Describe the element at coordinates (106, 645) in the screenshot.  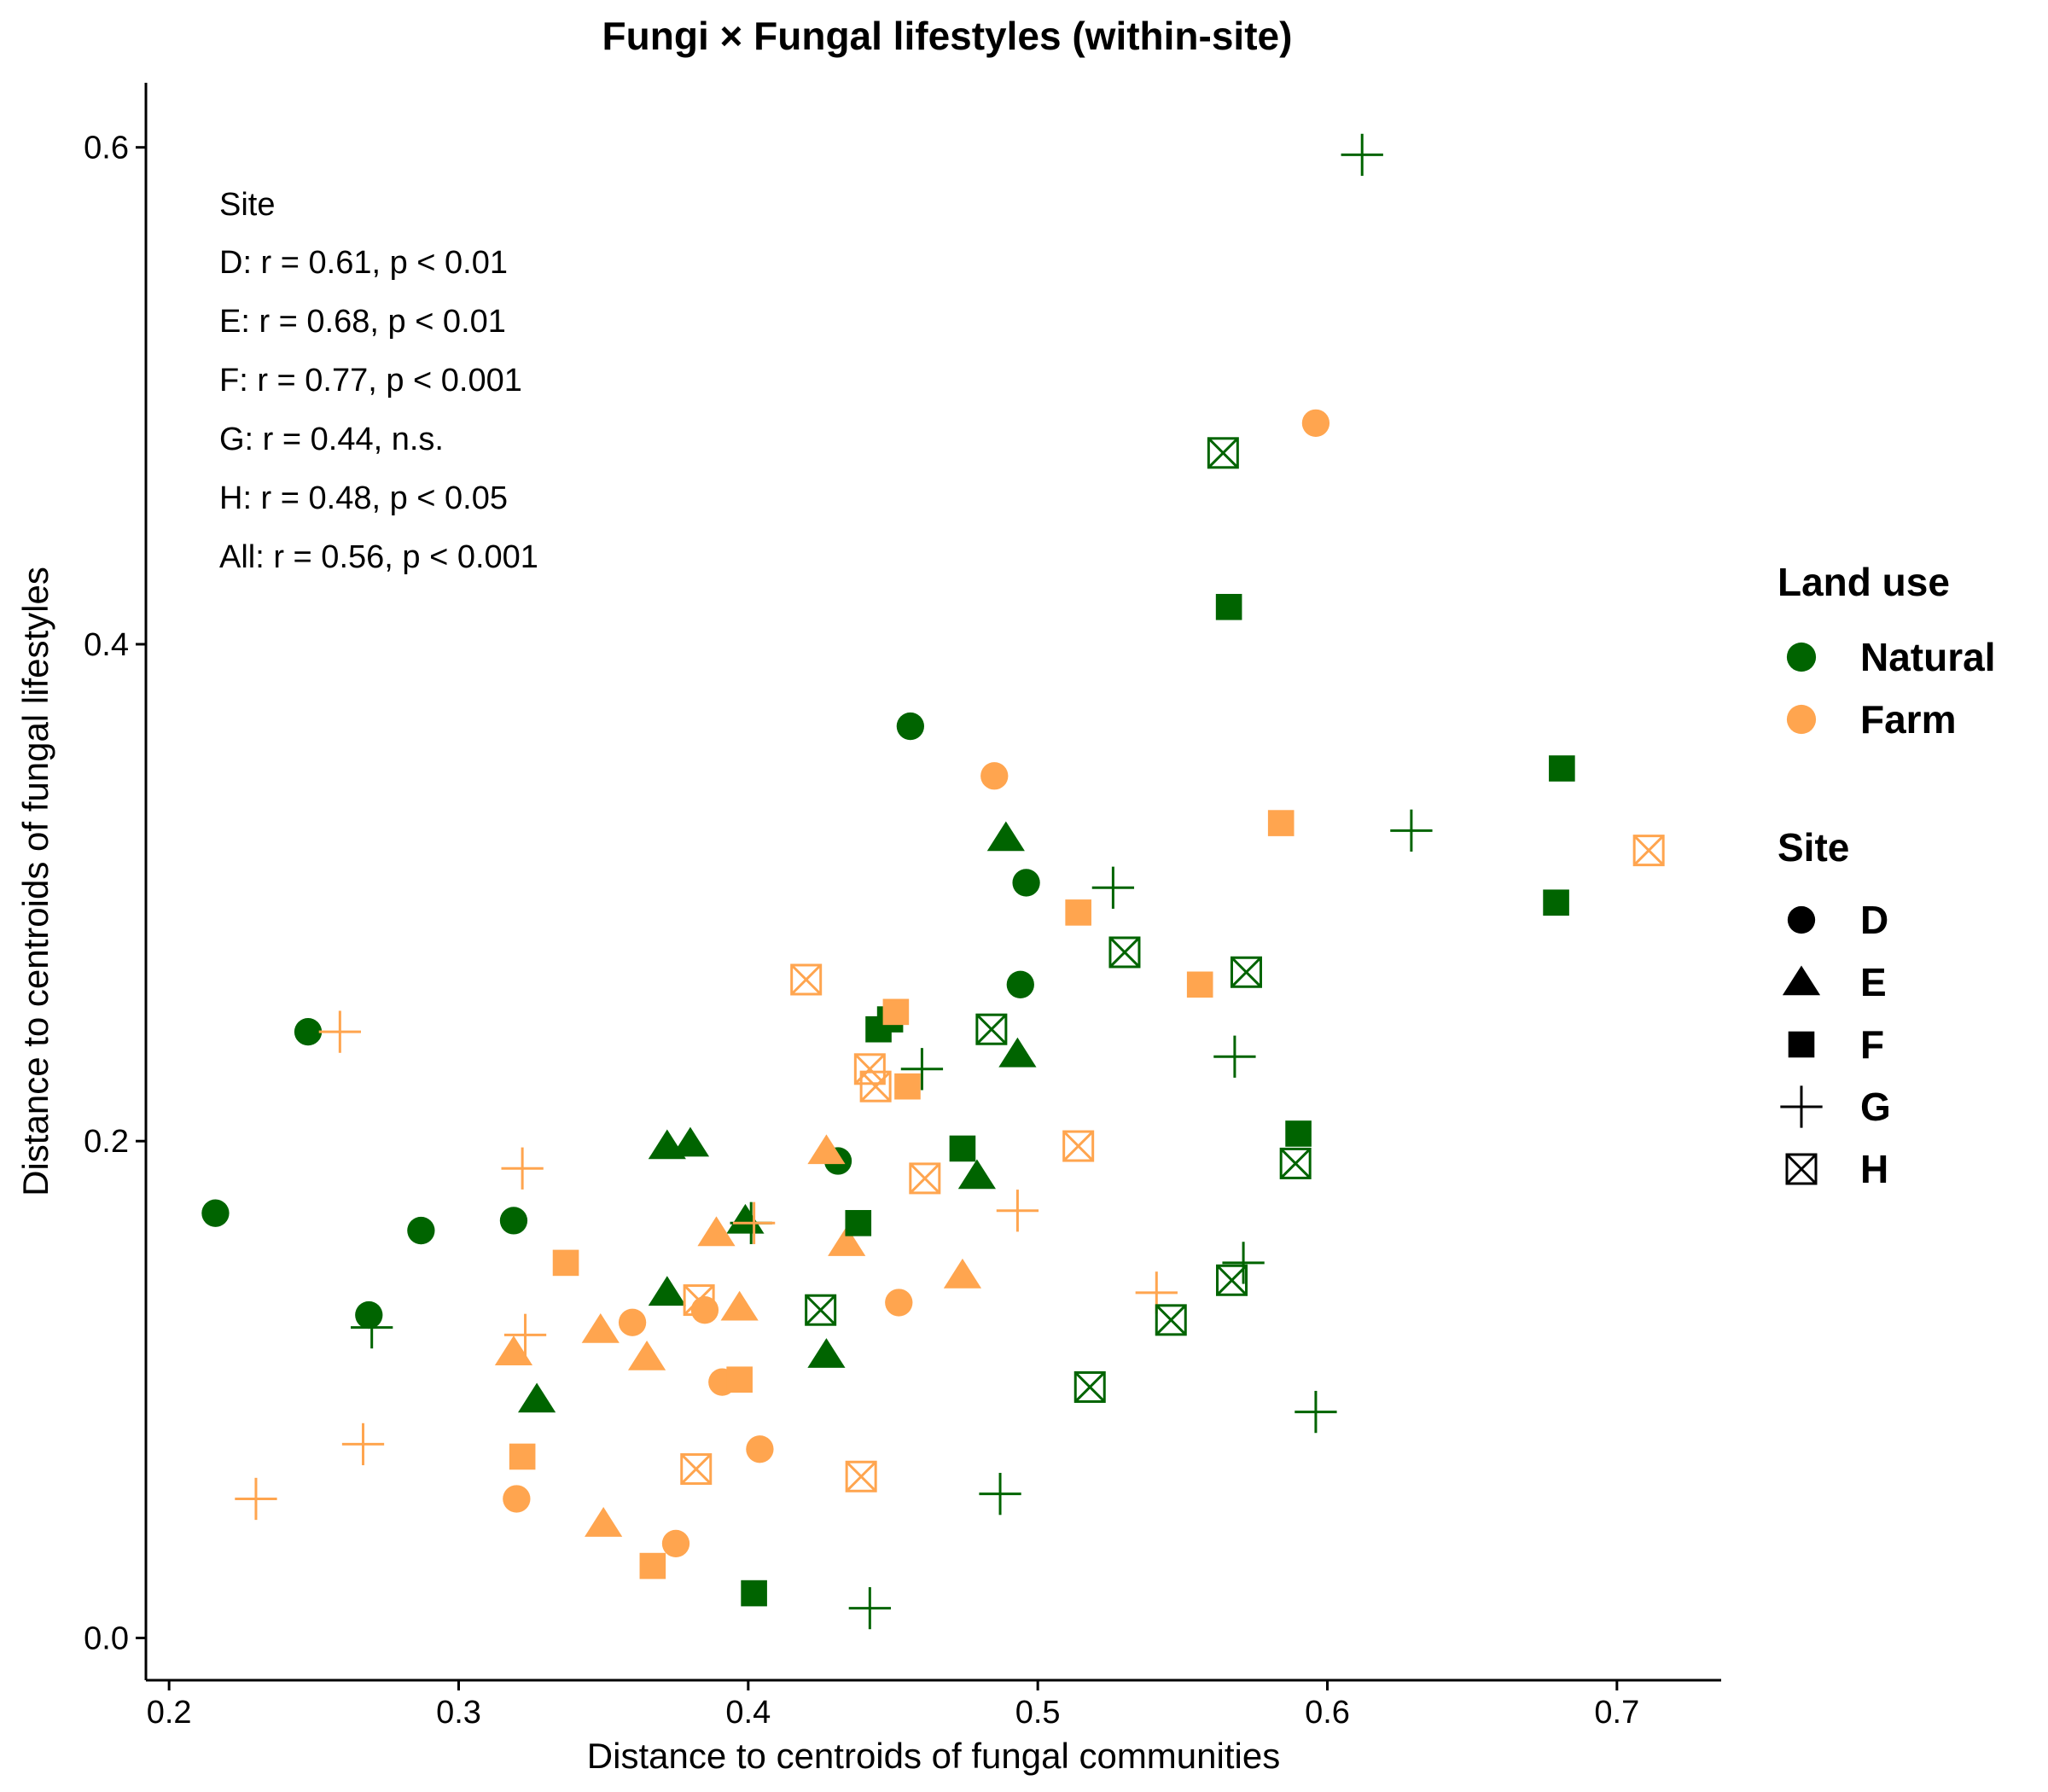
I see `y-tick-label: 0.4` at that location.